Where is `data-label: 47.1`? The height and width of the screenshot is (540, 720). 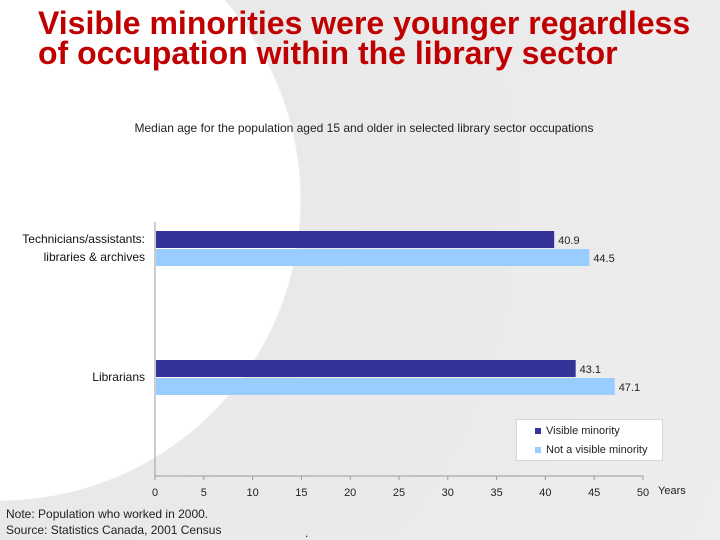 data-label: 47.1 is located at coordinates (629, 388).